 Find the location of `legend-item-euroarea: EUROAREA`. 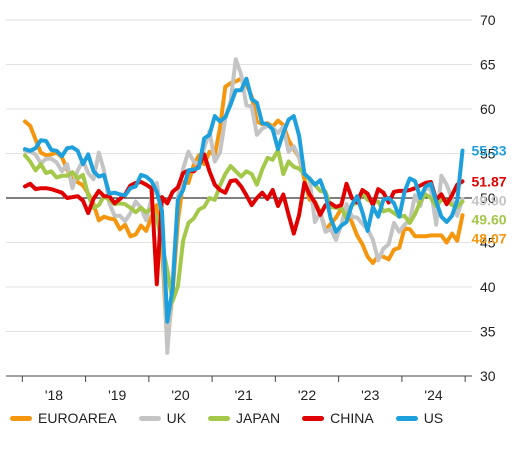

legend-item-euroarea: EUROAREA is located at coordinates (63, 418).